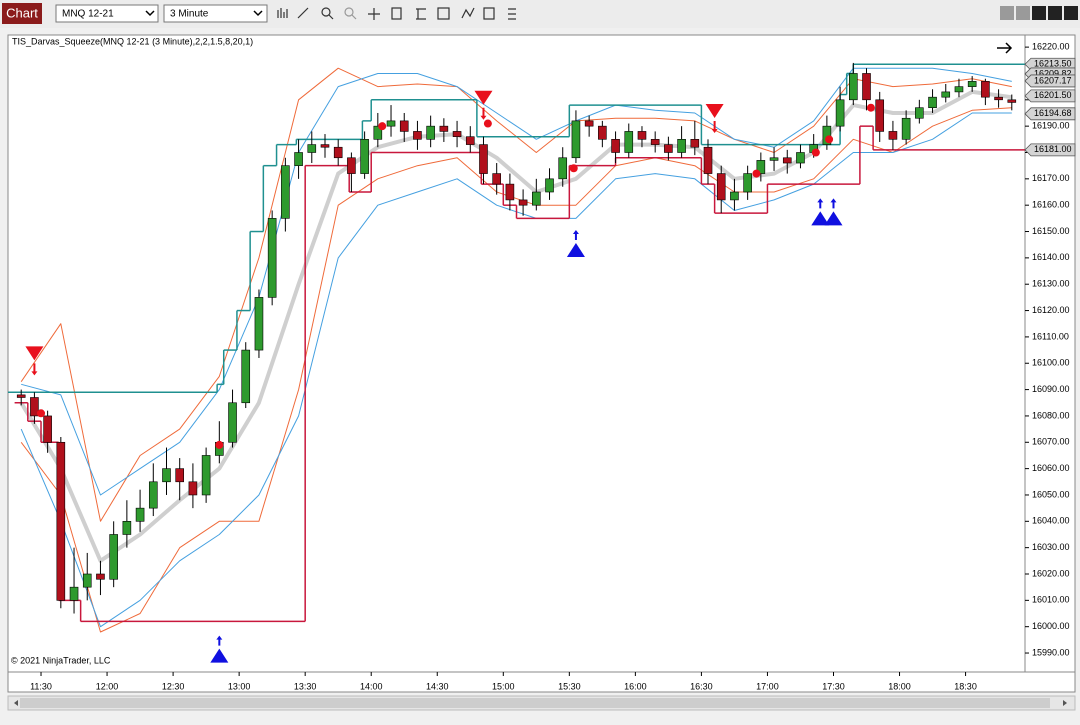  What do you see at coordinates (1051, 521) in the screenshot?
I see `y-tick-label: 16040.00` at bounding box center [1051, 521].